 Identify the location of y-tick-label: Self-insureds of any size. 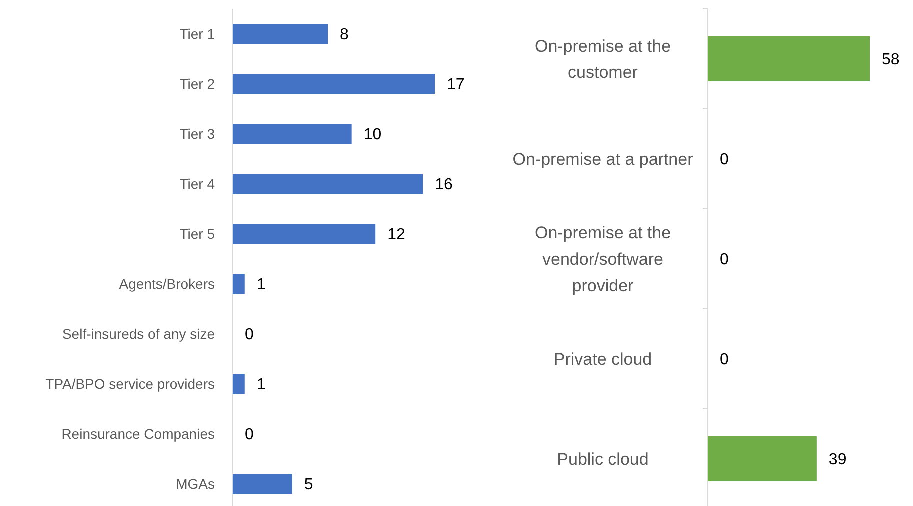
(139, 334).